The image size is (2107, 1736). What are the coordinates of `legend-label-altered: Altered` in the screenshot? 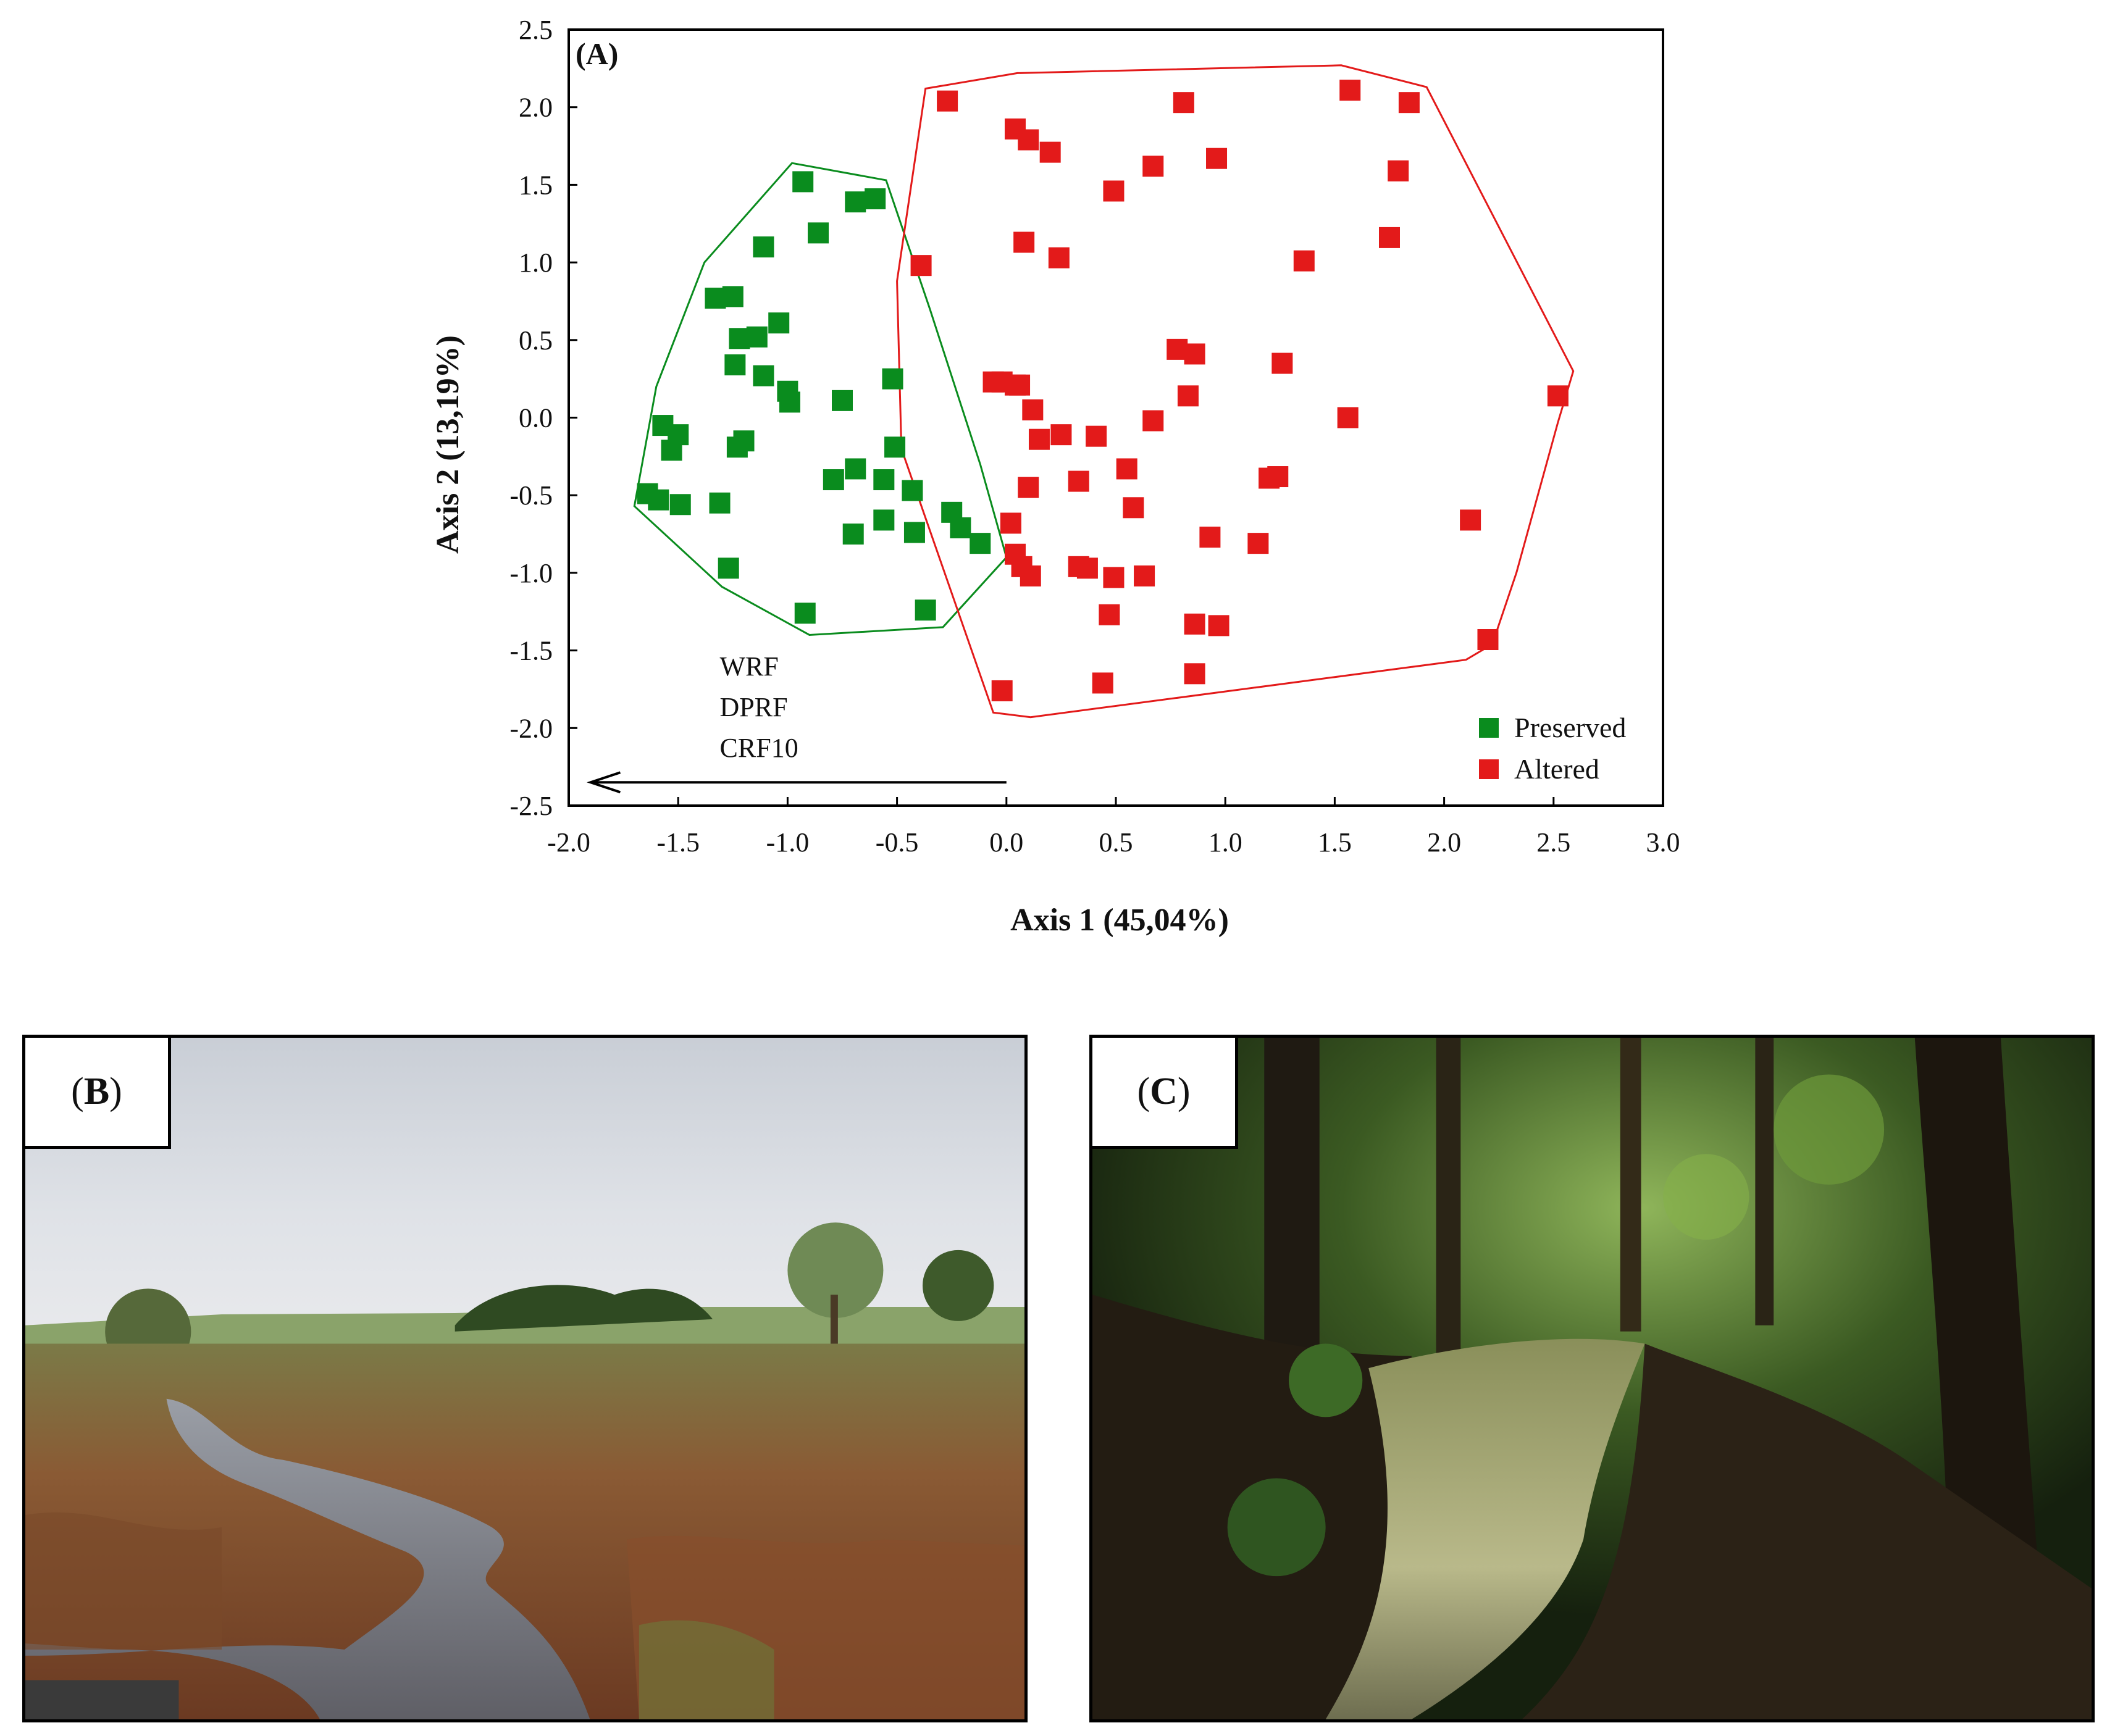 It's located at (1556, 769).